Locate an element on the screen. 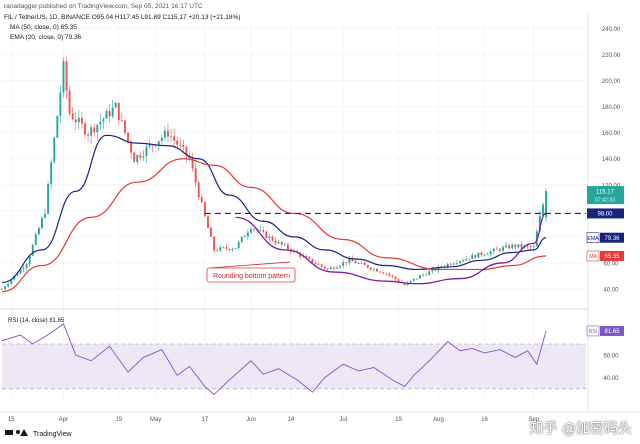 This screenshot has height=444, width=640. price-tag-name: EMA is located at coordinates (593, 239).